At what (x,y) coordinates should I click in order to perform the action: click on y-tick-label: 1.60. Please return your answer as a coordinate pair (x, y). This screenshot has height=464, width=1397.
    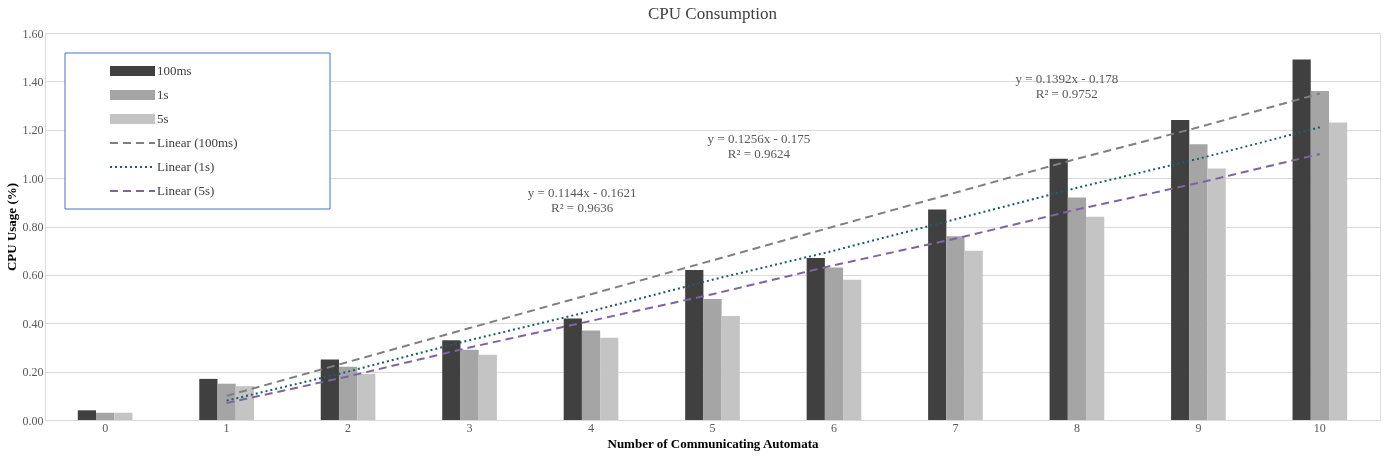
    Looking at the image, I should click on (33, 33).